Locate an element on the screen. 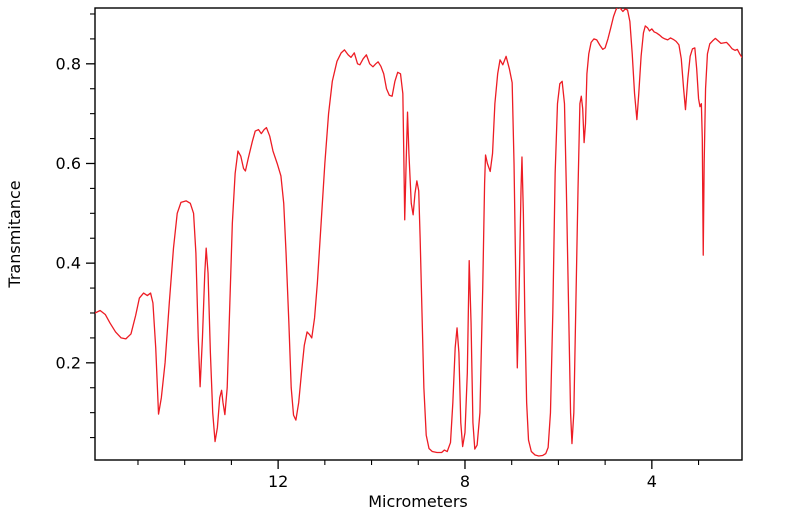 This screenshot has height=516, width=799. x-tick-label: 12 is located at coordinates (278, 481).